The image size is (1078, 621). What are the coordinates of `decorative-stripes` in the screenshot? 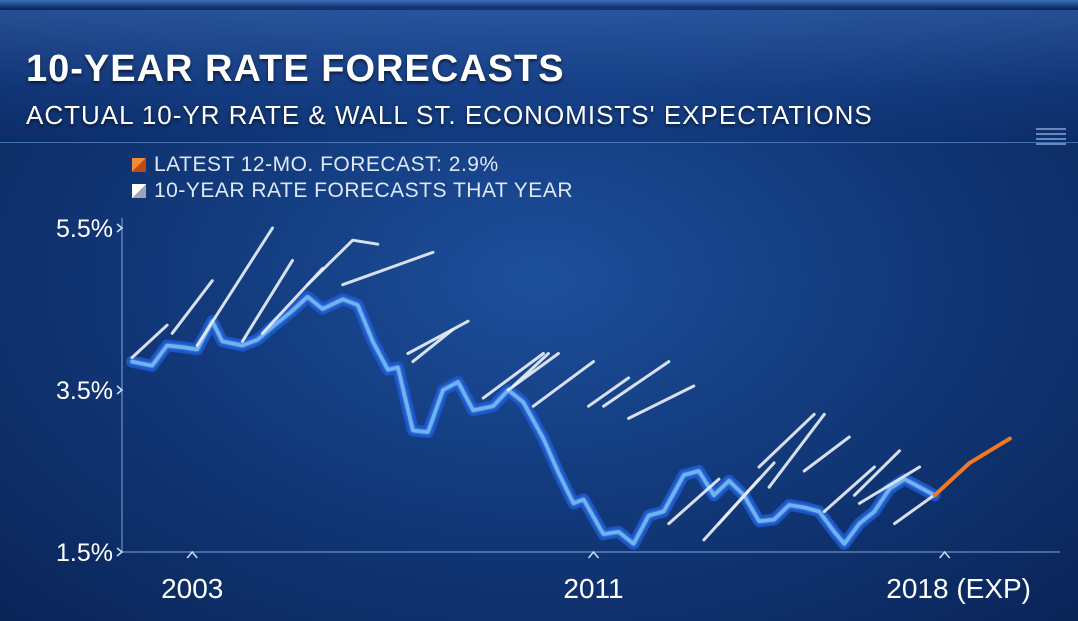 It's located at (1051, 138).